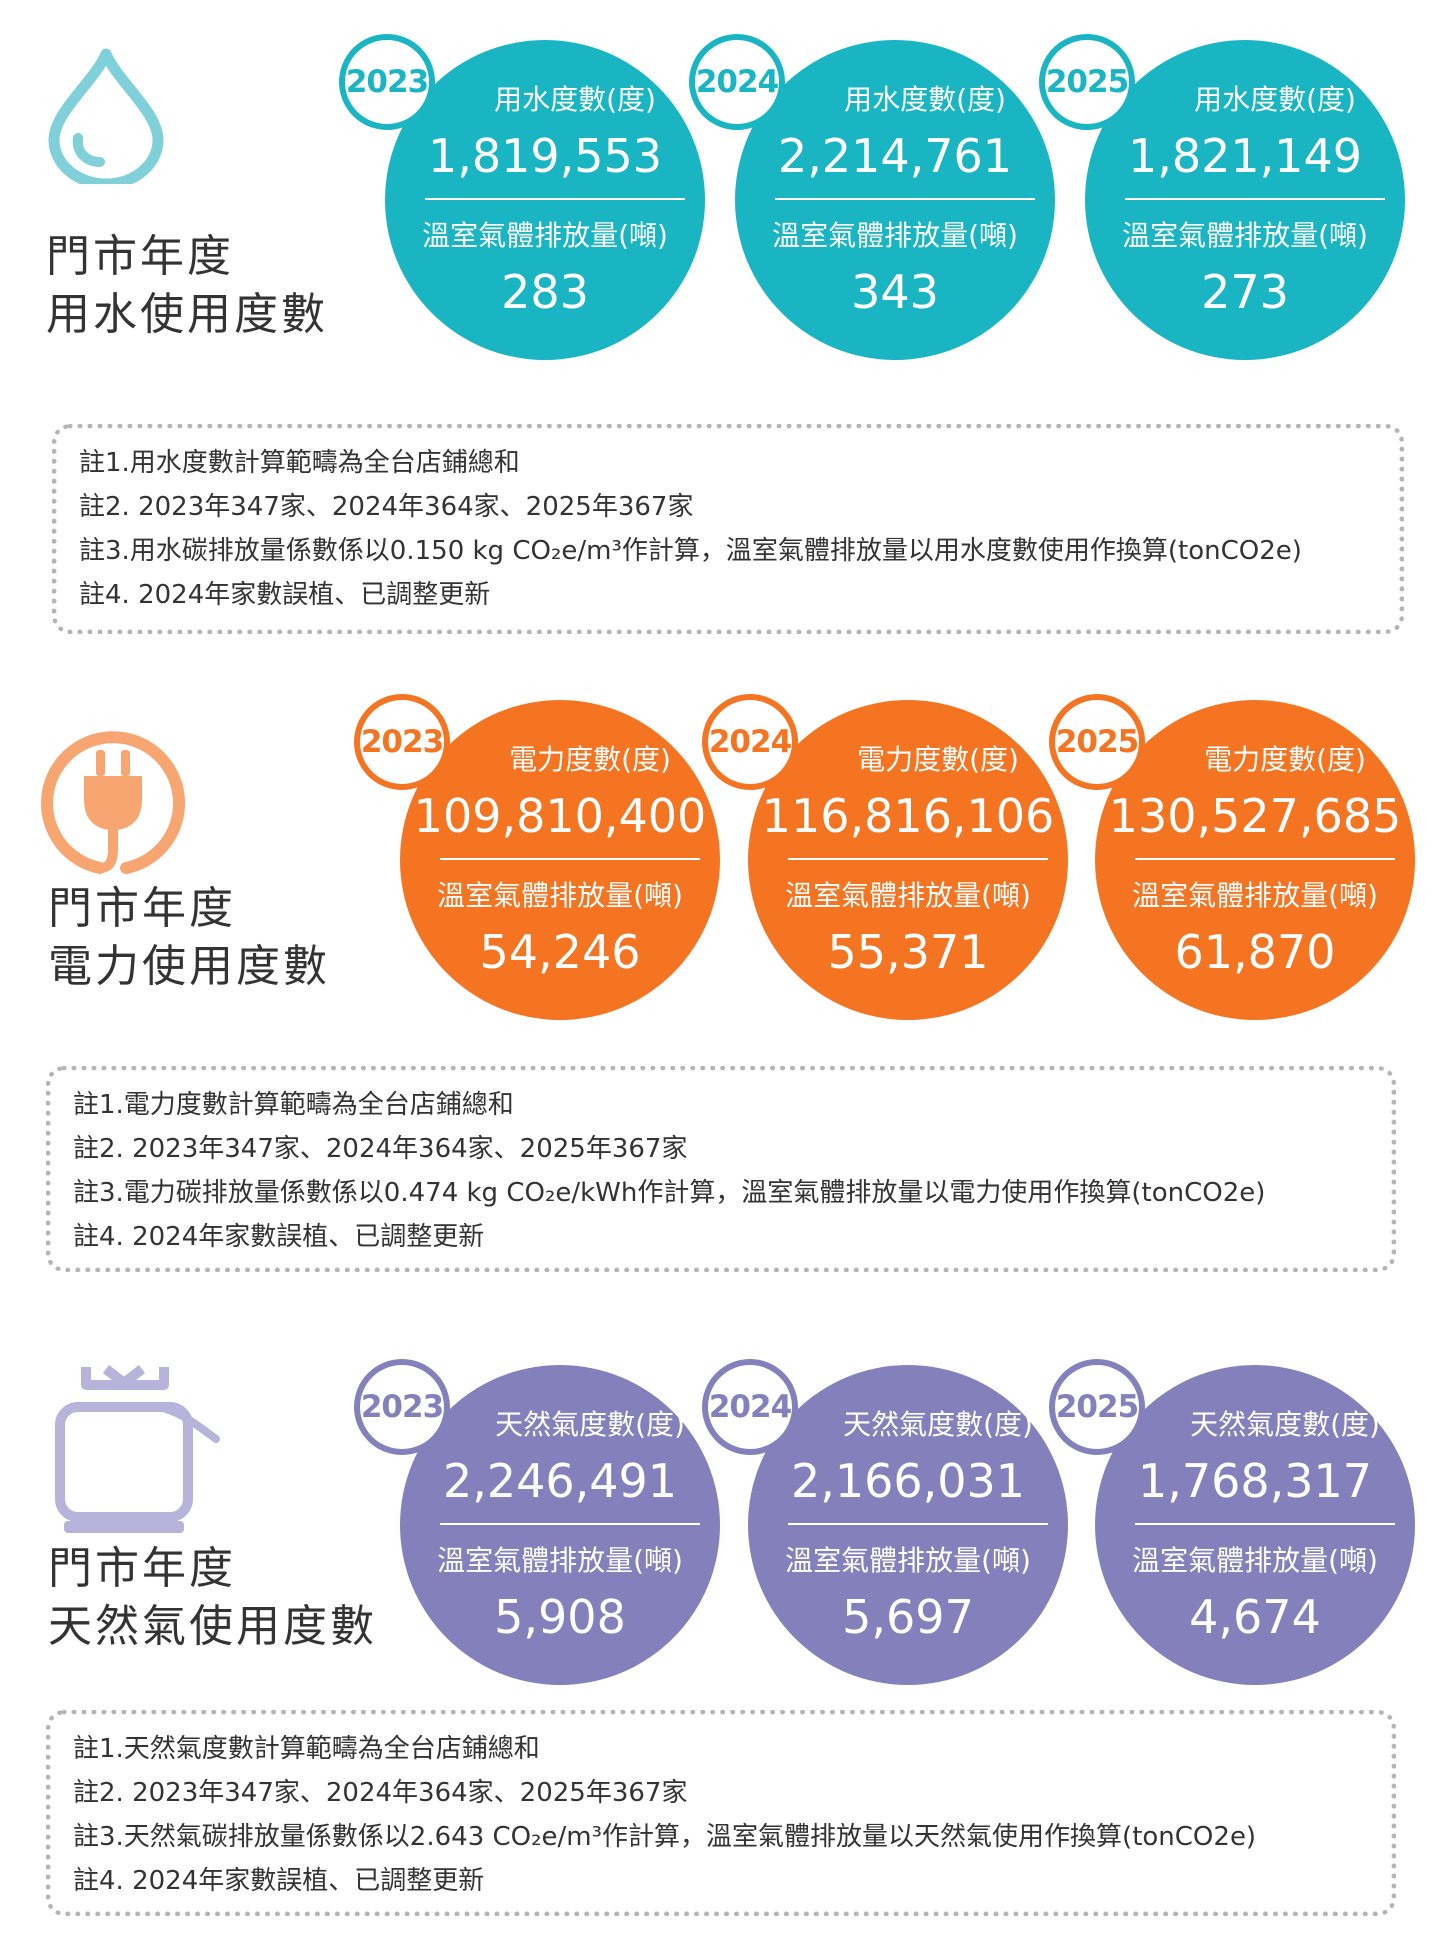  Describe the element at coordinates (113, 802) in the screenshot. I see `power-plug-icon` at that location.